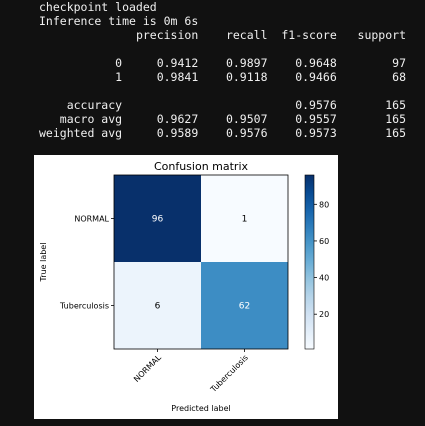  What do you see at coordinates (200, 408) in the screenshot?
I see `x-axis-label: Predicted label` at bounding box center [200, 408].